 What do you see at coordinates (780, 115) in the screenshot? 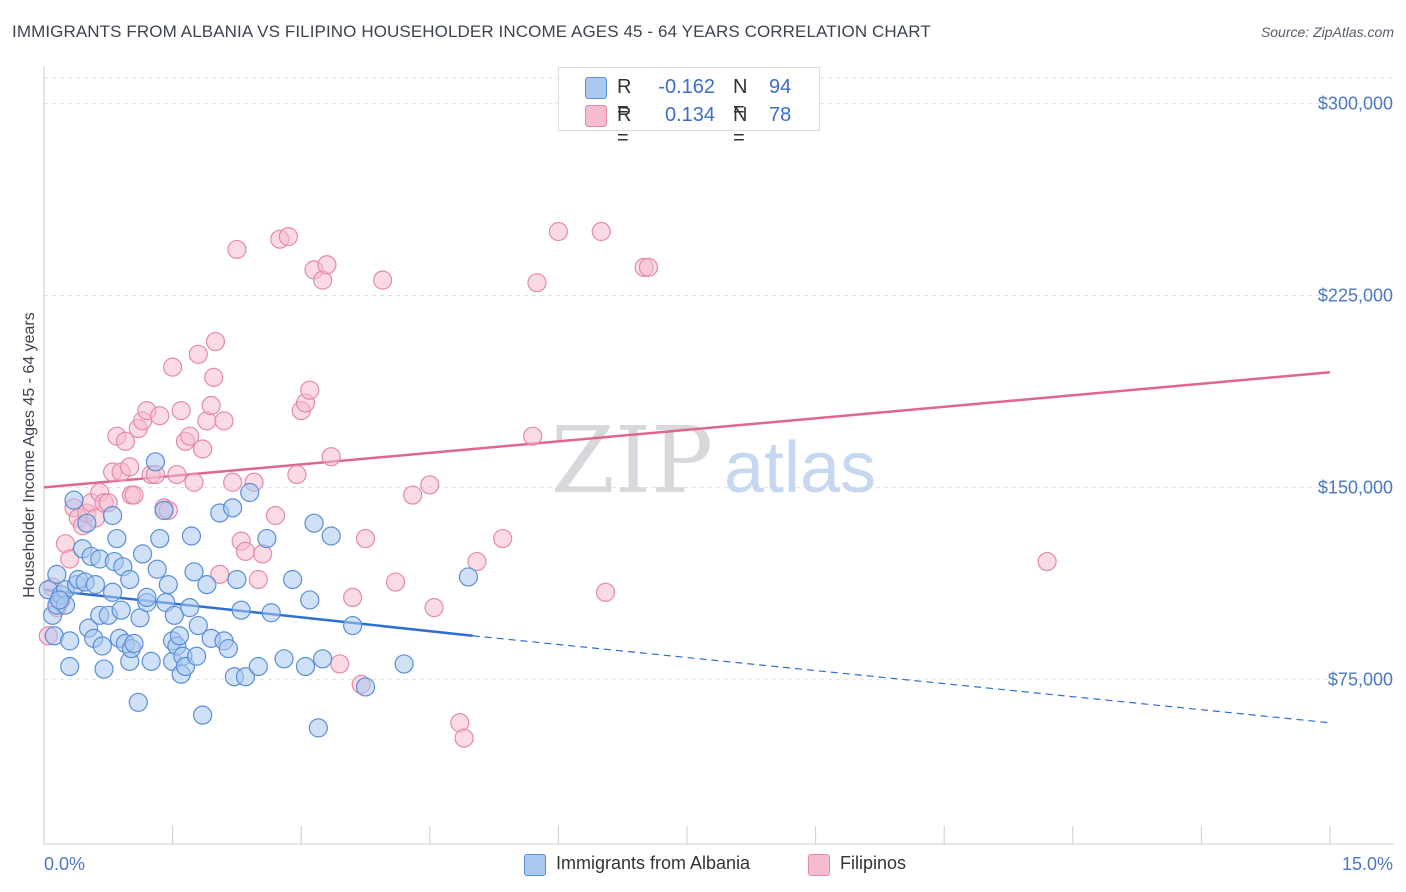
I see `legend-n-value: 78` at bounding box center [780, 115].